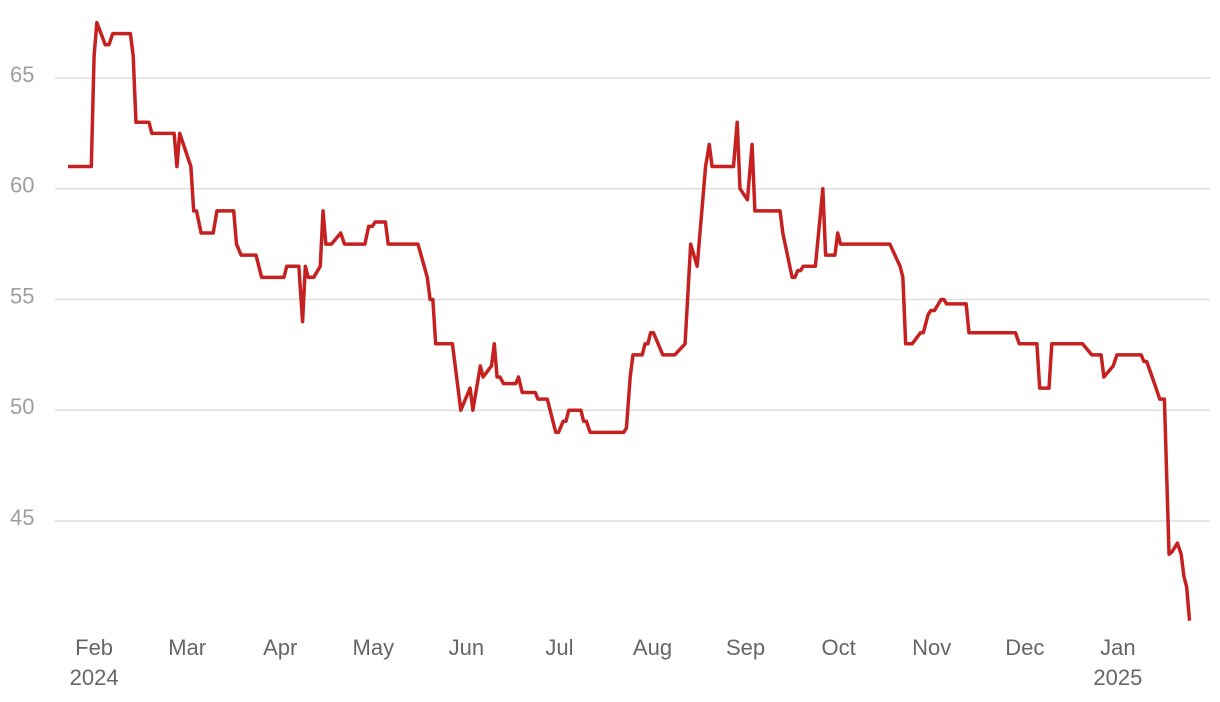 Image resolution: width=1220 pixels, height=702 pixels. What do you see at coordinates (22, 295) in the screenshot?
I see `y-tick-label: 55` at bounding box center [22, 295].